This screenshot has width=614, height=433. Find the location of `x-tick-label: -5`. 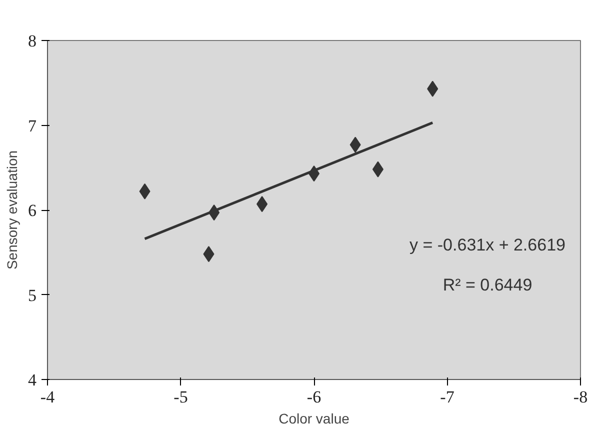

x-tick-label: -5 is located at coordinates (181, 397).